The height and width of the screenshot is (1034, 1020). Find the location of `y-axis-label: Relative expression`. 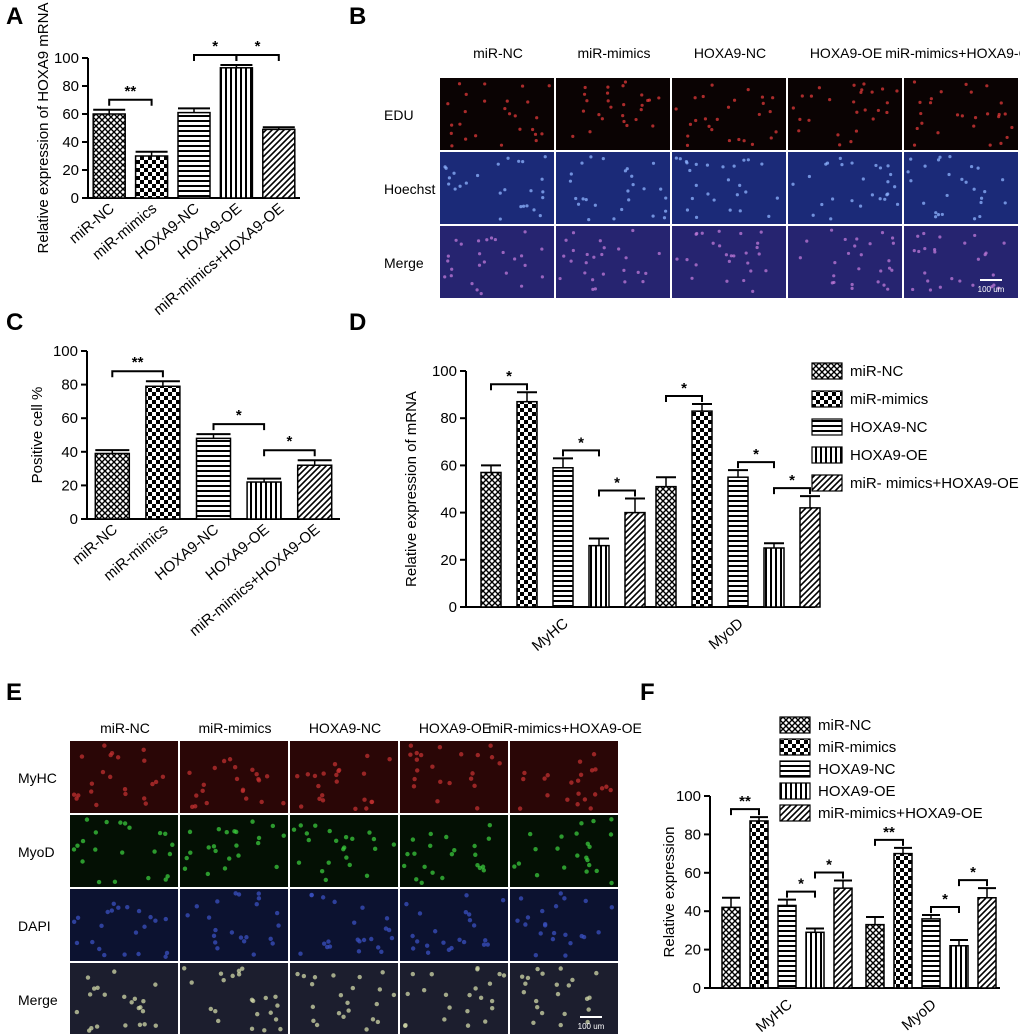

y-axis-label: Relative expression is located at coordinates (669, 892).